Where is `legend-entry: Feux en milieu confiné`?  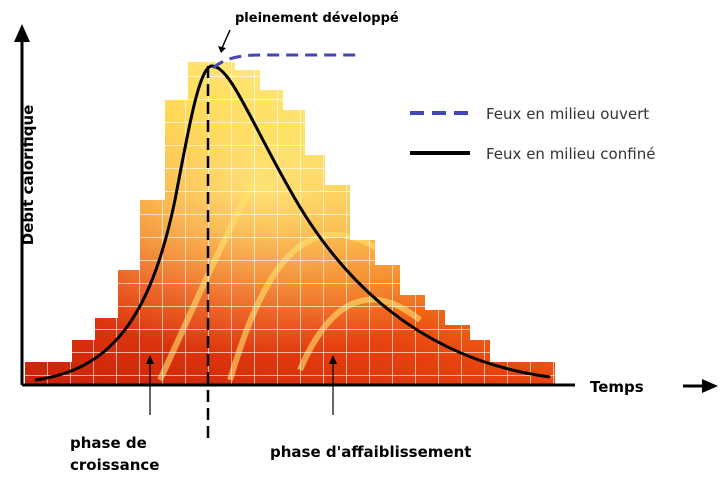
legend-entry: Feux en milieu confiné is located at coordinates (570, 154).